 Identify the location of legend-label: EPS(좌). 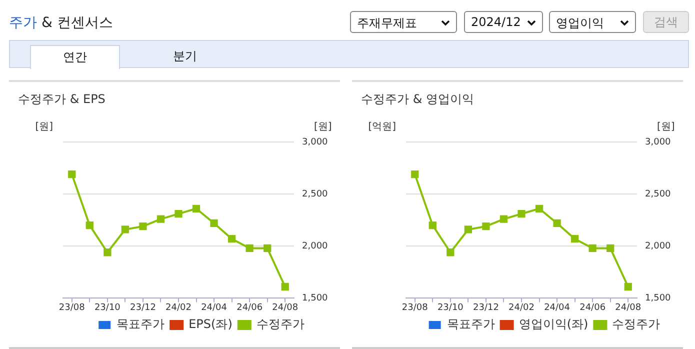
(210, 324).